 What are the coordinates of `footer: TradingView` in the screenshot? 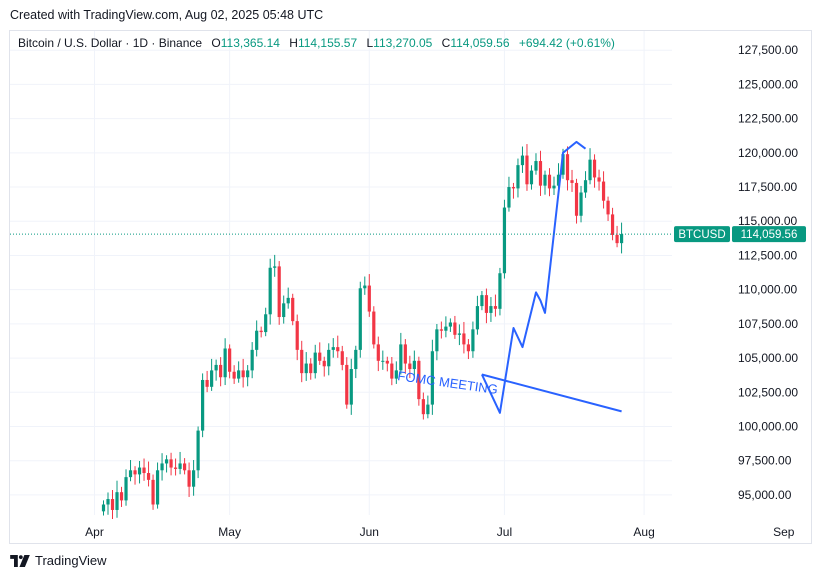 It's located at (58, 560).